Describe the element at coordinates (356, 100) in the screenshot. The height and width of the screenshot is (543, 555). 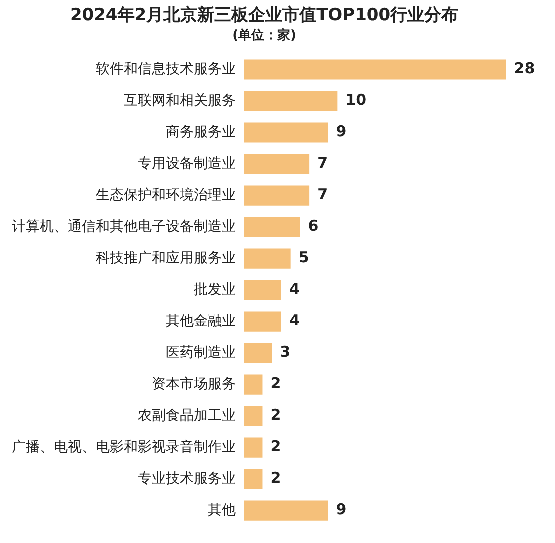
I see `data-label: 10` at that location.